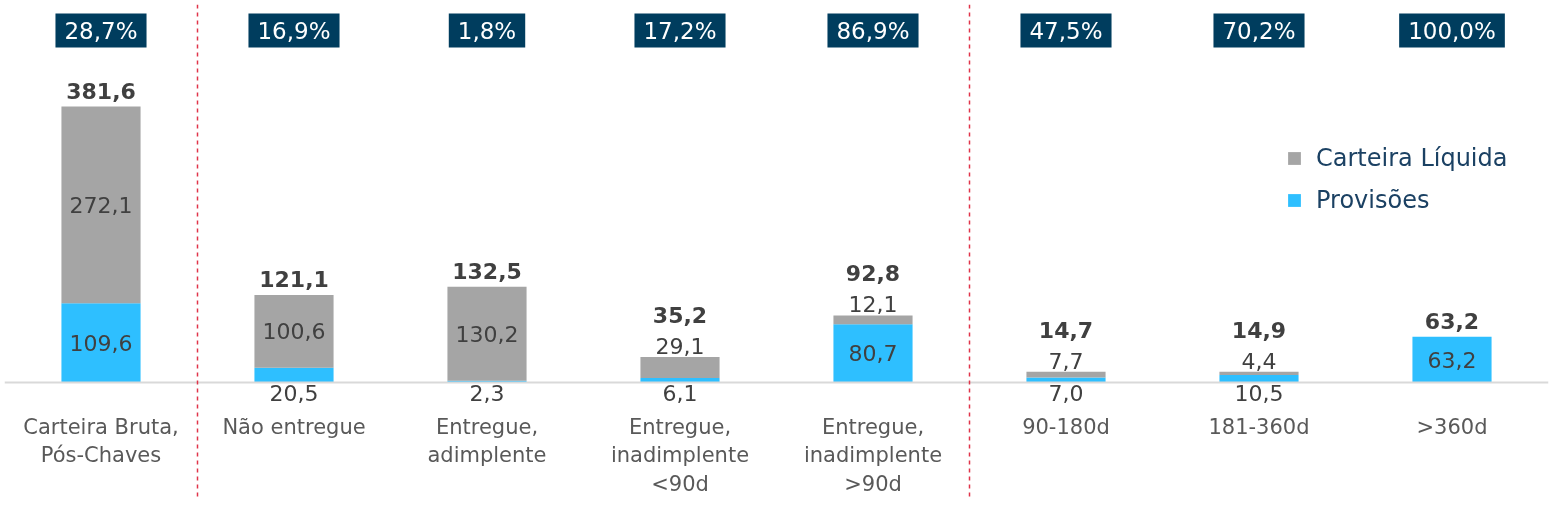 The height and width of the screenshot is (506, 1562). Describe the element at coordinates (680, 347) in the screenshot. I see `data-label: 29,1` at that location.